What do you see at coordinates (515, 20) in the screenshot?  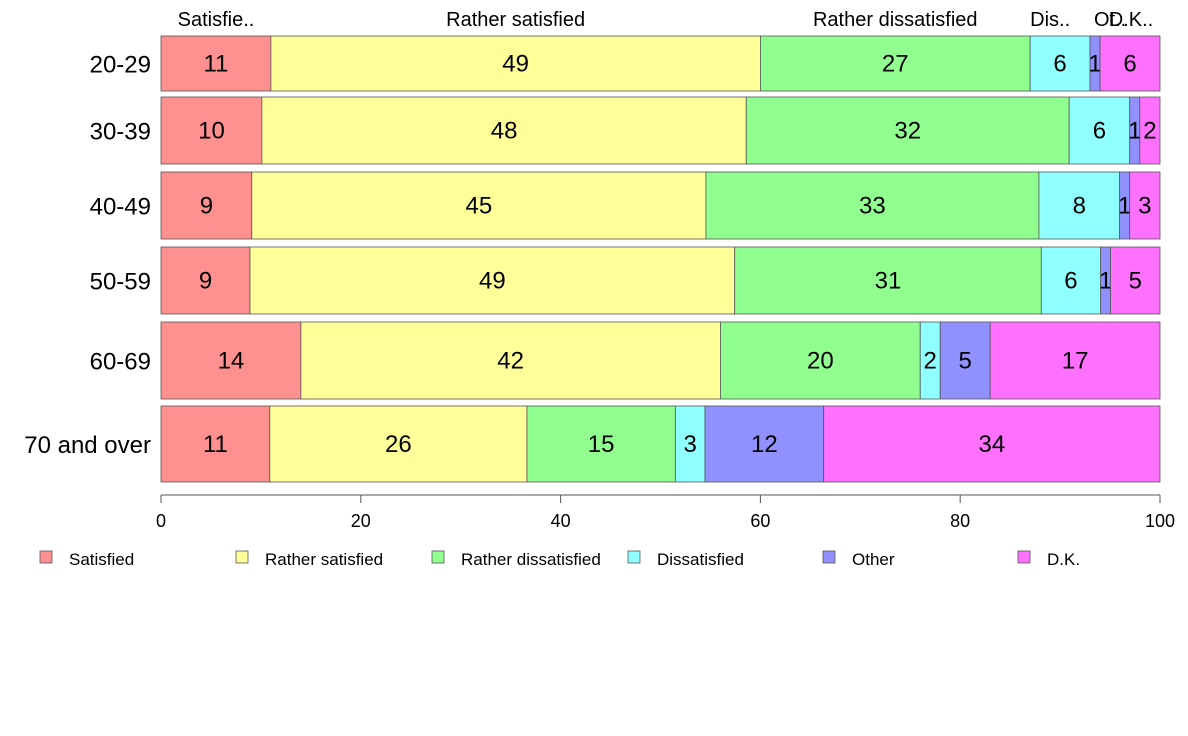 I see `segment-header-label: Rather satisfied` at bounding box center [515, 20].